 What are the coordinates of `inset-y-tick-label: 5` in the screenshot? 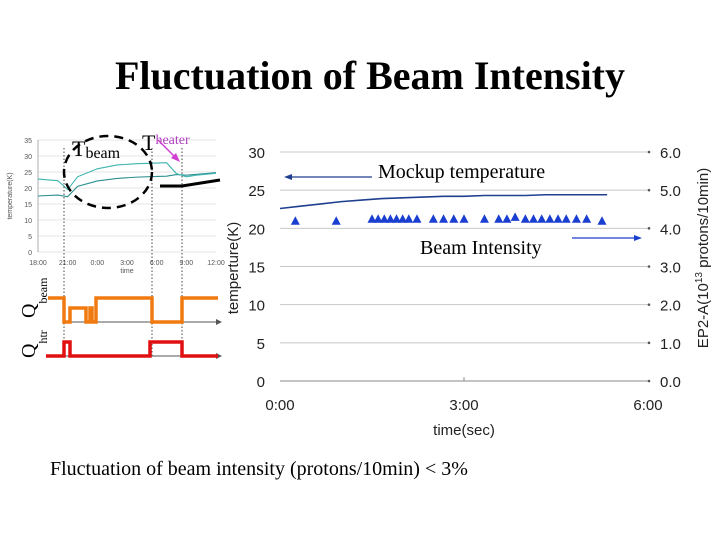 It's located at (30, 237).